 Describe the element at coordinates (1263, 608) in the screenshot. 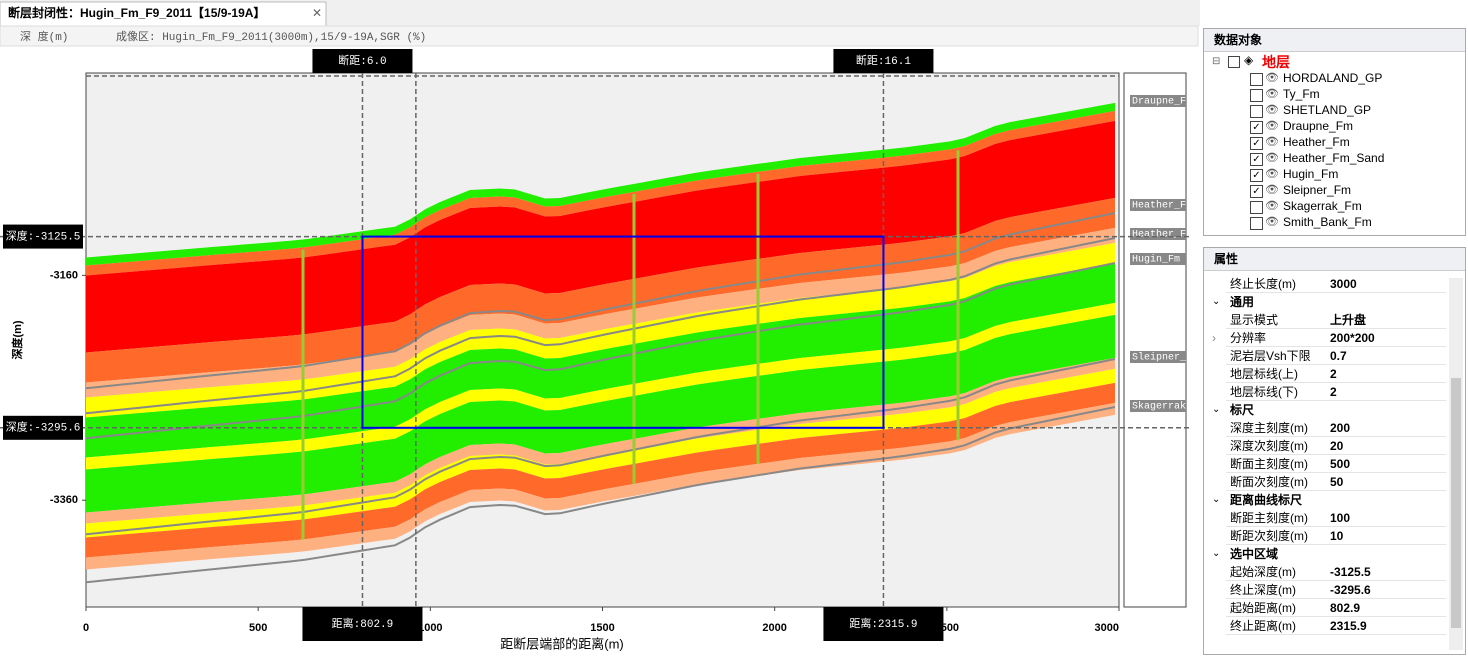

I see `property-name: 起始距离(m)` at that location.